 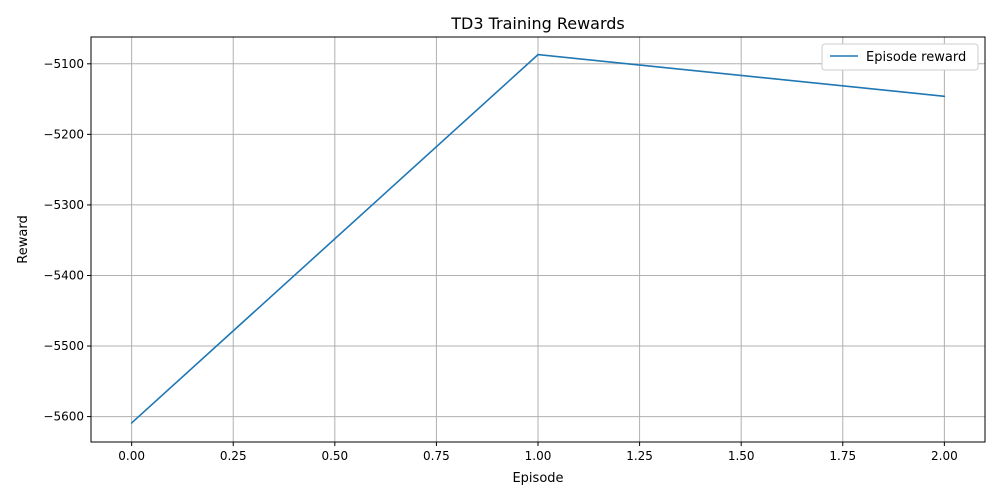 What do you see at coordinates (63, 64) in the screenshot?
I see `y-tick-label: −5100` at bounding box center [63, 64].